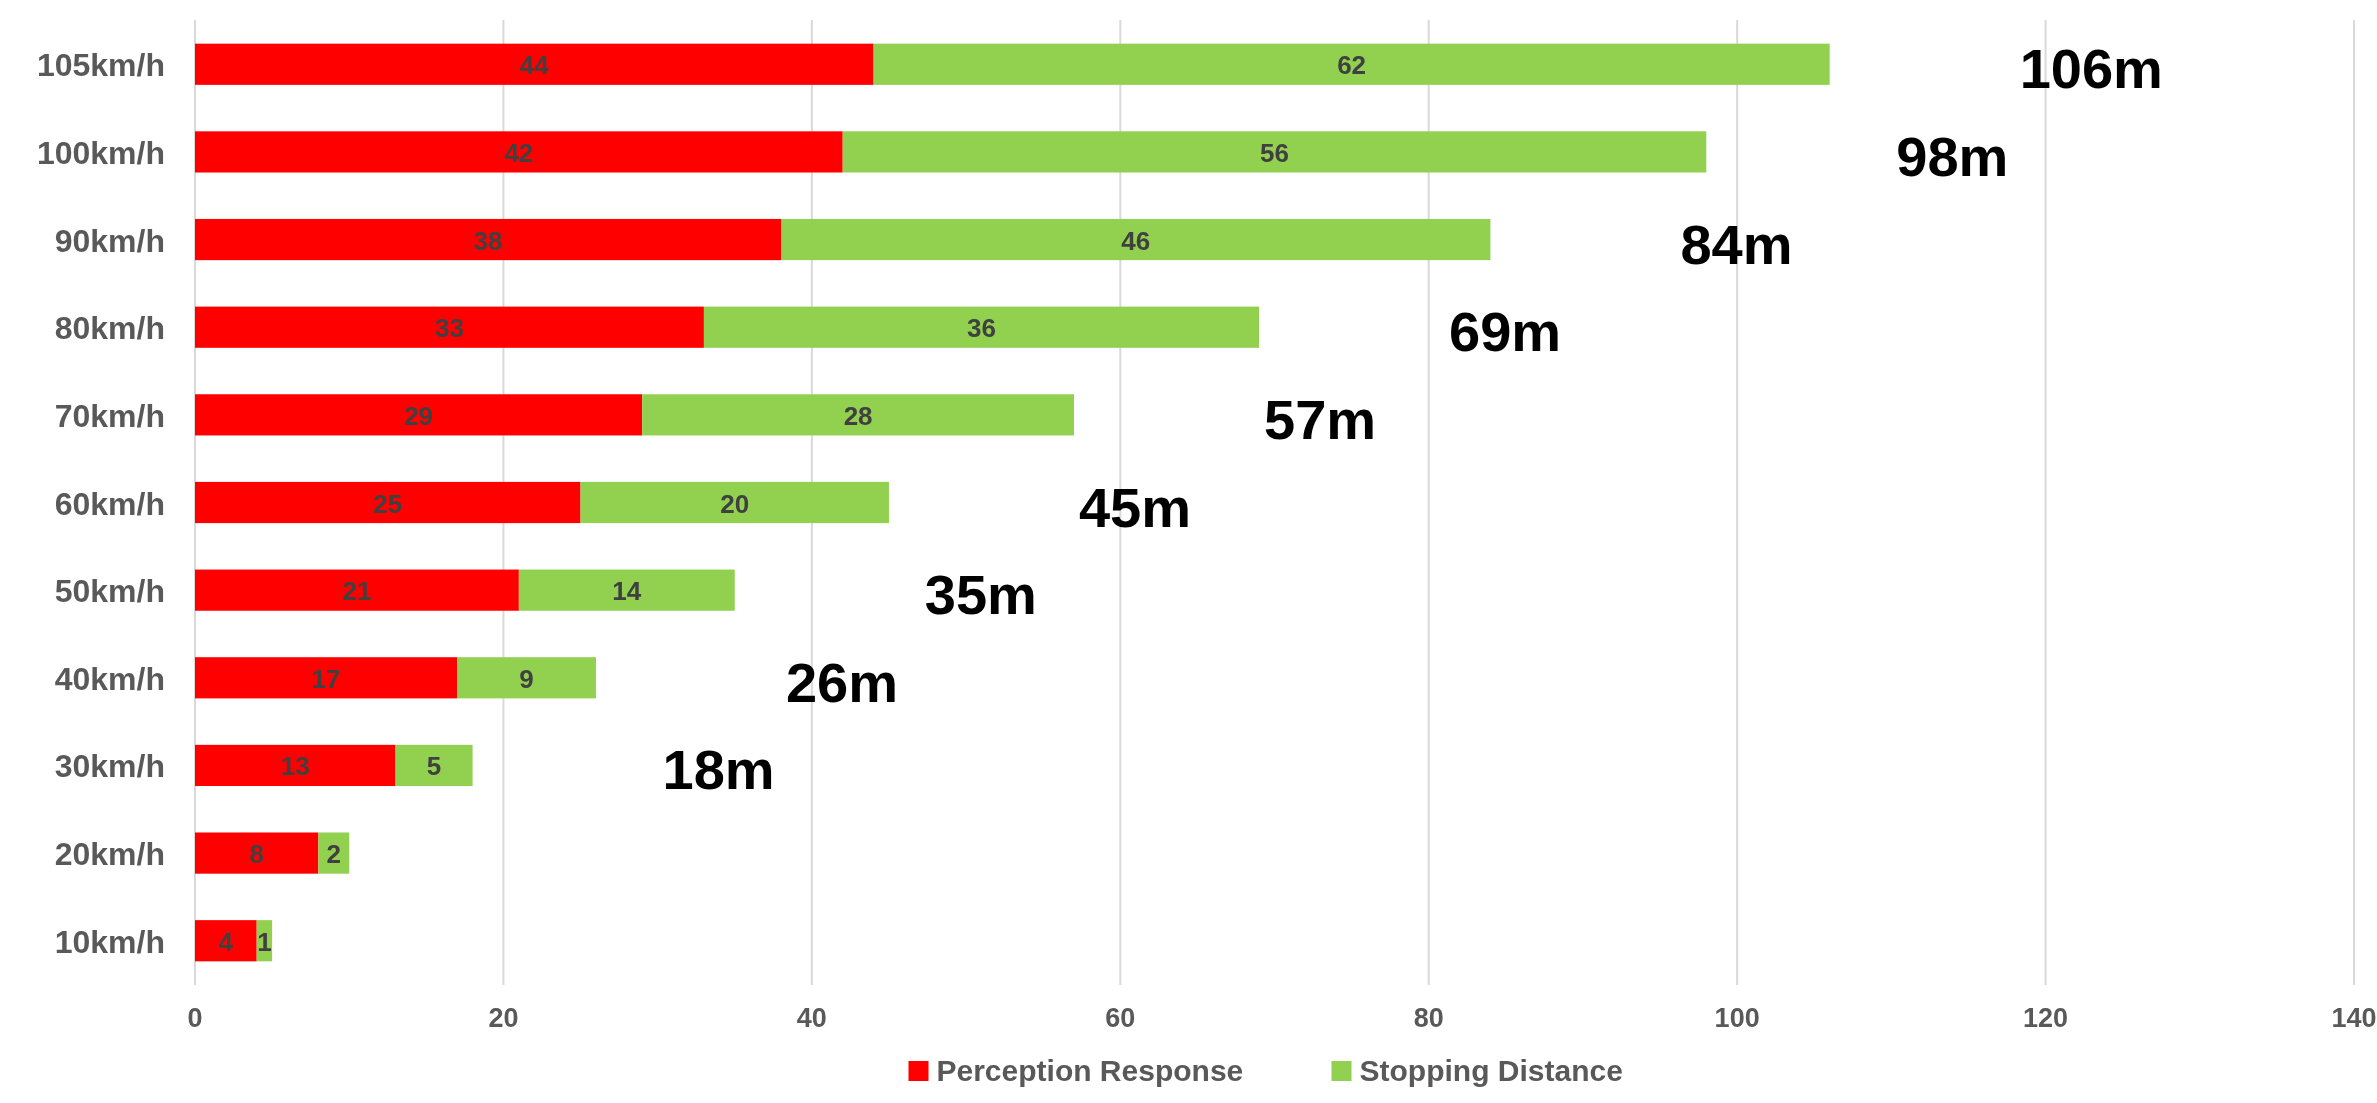  I want to click on y-tick-label: 60km/h, so click(109, 503).